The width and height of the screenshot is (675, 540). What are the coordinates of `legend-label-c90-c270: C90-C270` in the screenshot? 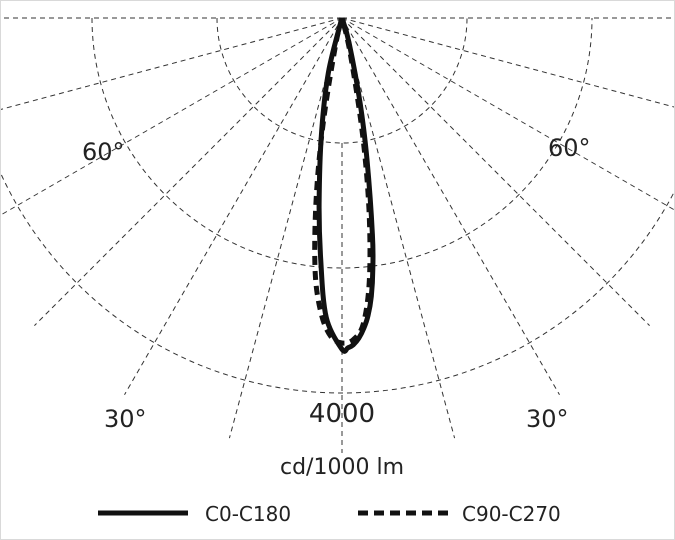 It's located at (511, 514).